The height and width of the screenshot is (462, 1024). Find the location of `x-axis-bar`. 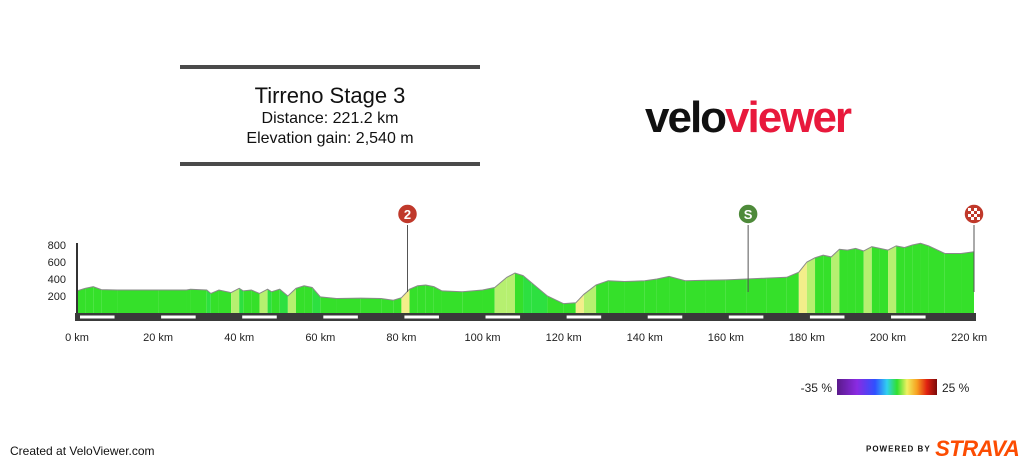

x-axis-bar is located at coordinates (525, 317).